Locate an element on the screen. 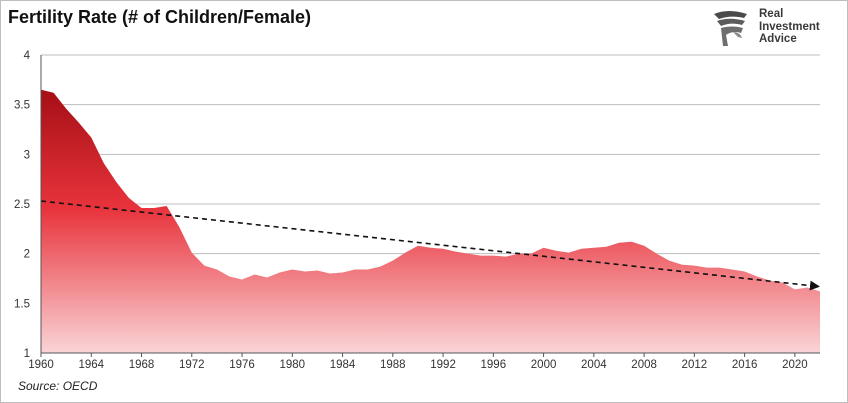 The image size is (848, 403). logo-wordmark: Real Investment Advice is located at coordinates (789, 27).